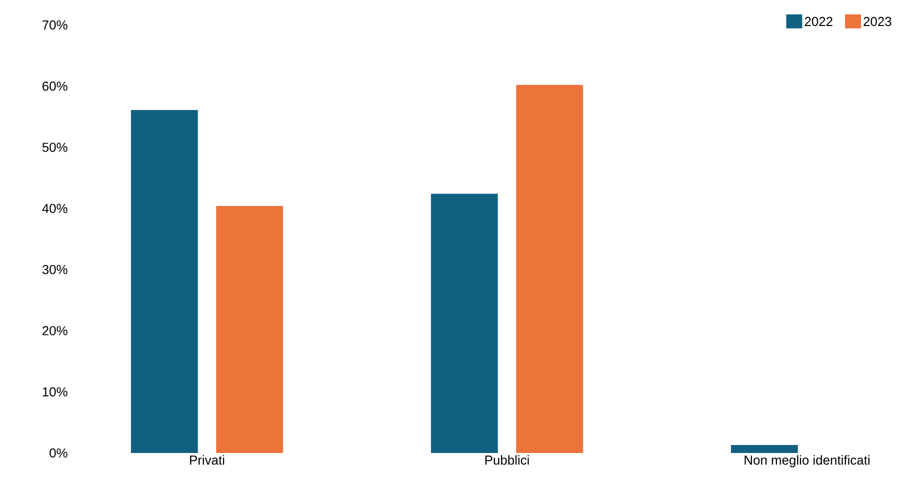 The width and height of the screenshot is (899, 478). Describe the element at coordinates (55, 391) in the screenshot. I see `y-tick-label: 10%` at that location.